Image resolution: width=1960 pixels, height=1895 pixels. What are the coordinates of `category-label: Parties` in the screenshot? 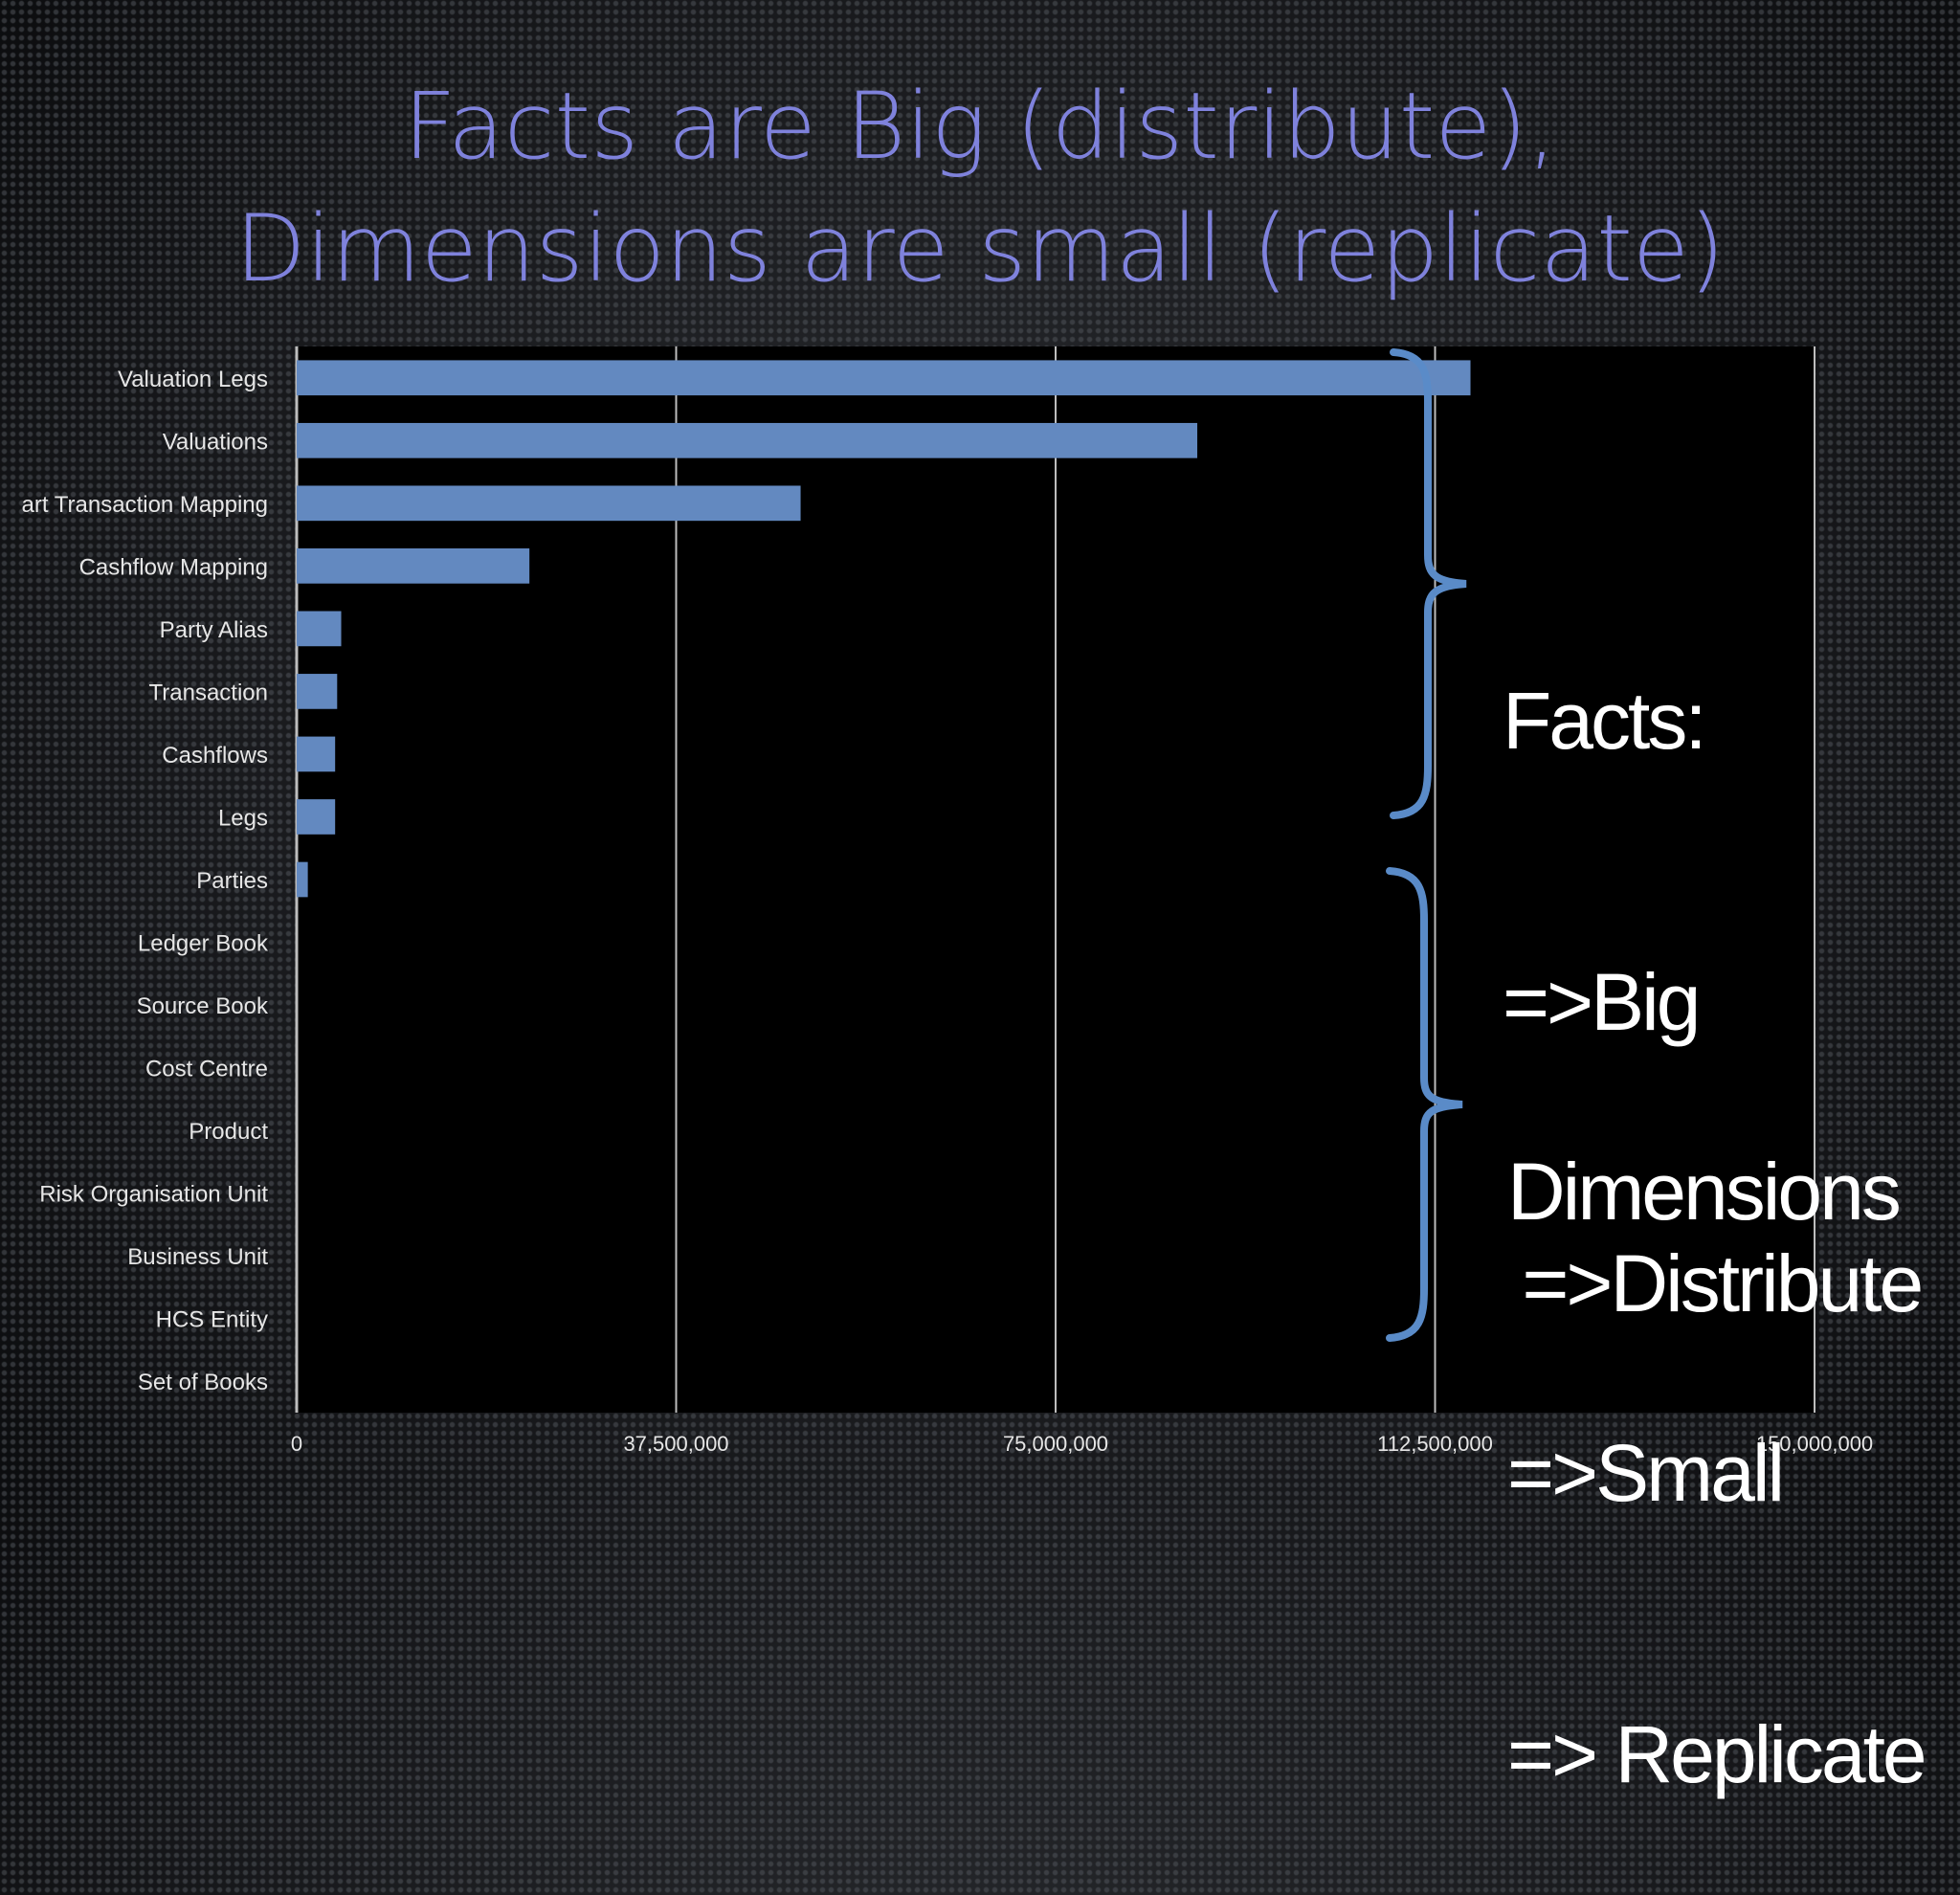 It's located at (232, 881).